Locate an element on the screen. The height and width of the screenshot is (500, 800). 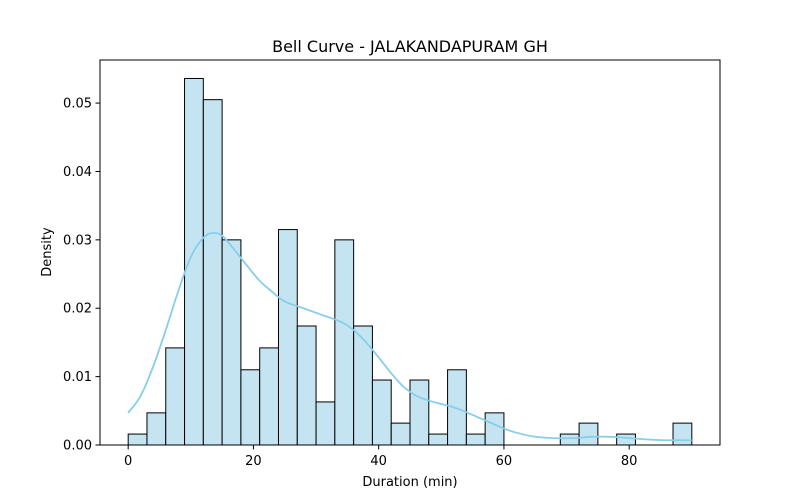
y-tick-label: 0.05 is located at coordinates (77, 104).